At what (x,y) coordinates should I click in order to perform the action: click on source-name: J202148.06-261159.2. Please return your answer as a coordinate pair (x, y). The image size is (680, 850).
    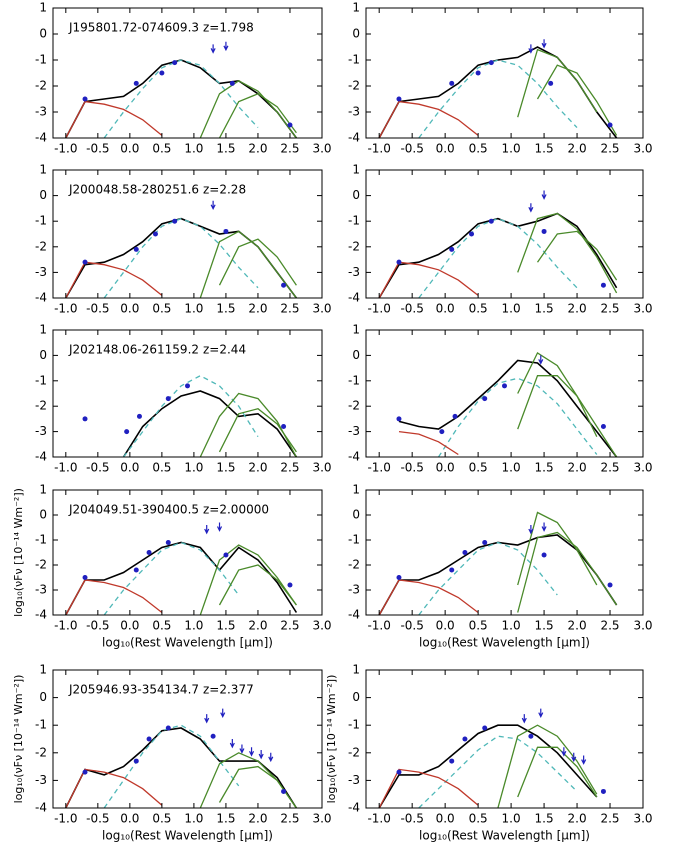
    Looking at the image, I should click on (133, 350).